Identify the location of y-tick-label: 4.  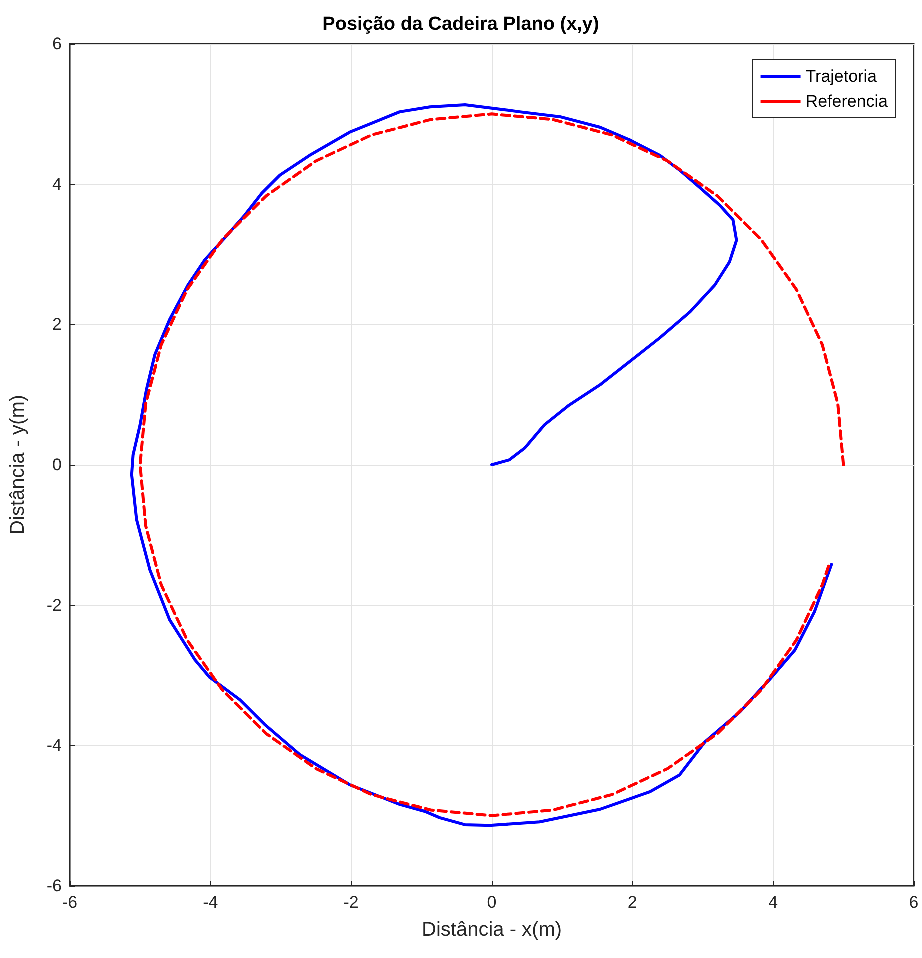
(57, 184).